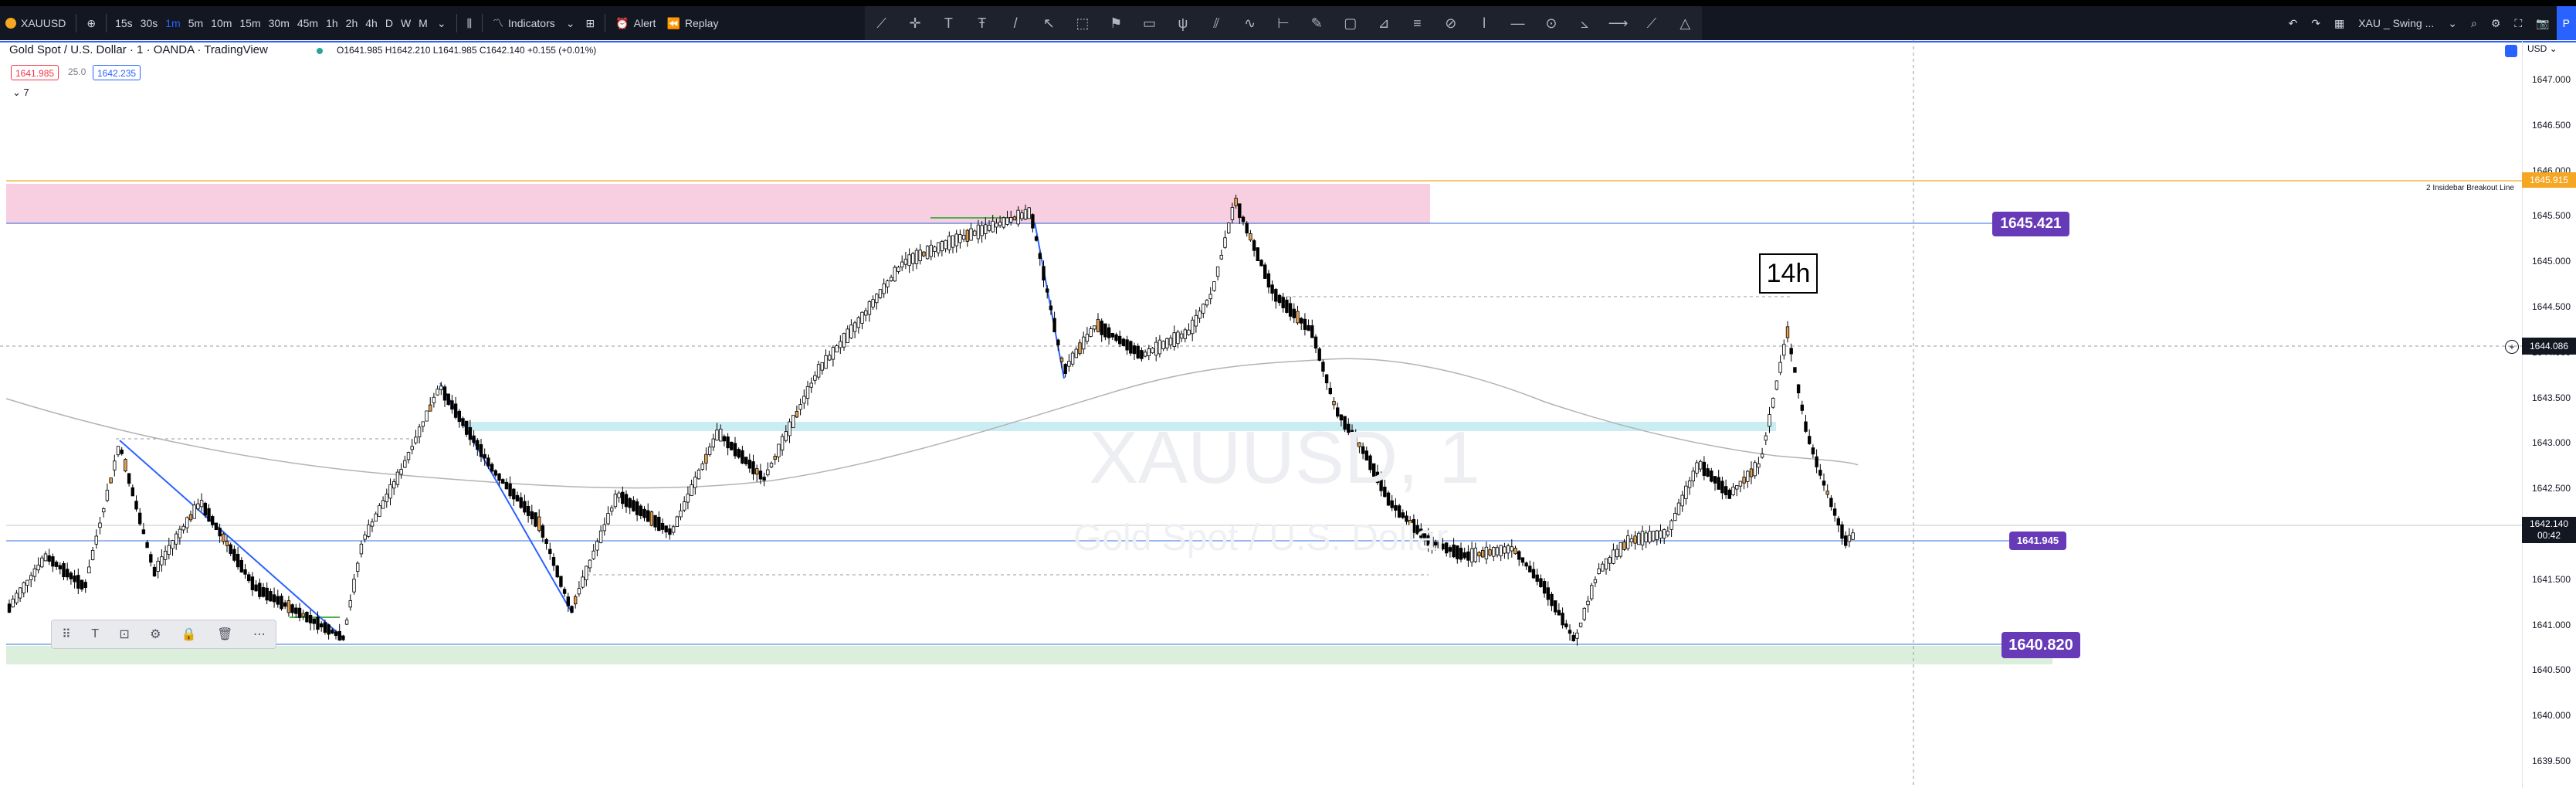  Describe the element at coordinates (371, 23) in the screenshot. I see `interval-4h: 4h` at that location.